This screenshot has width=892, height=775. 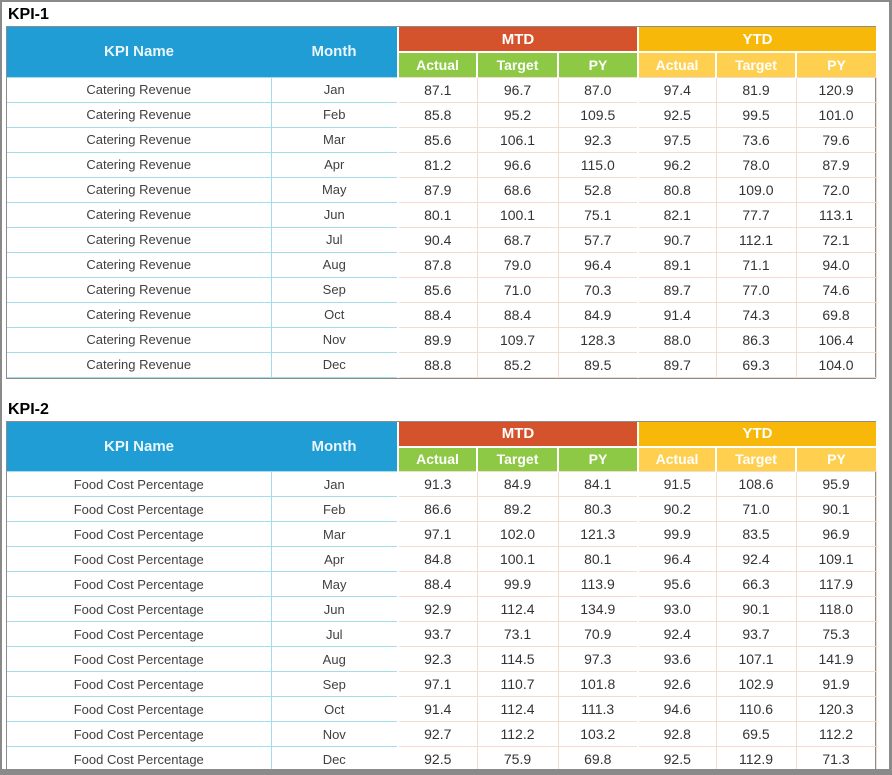 What do you see at coordinates (517, 459) in the screenshot?
I see `mtd-target-header: Target` at bounding box center [517, 459].